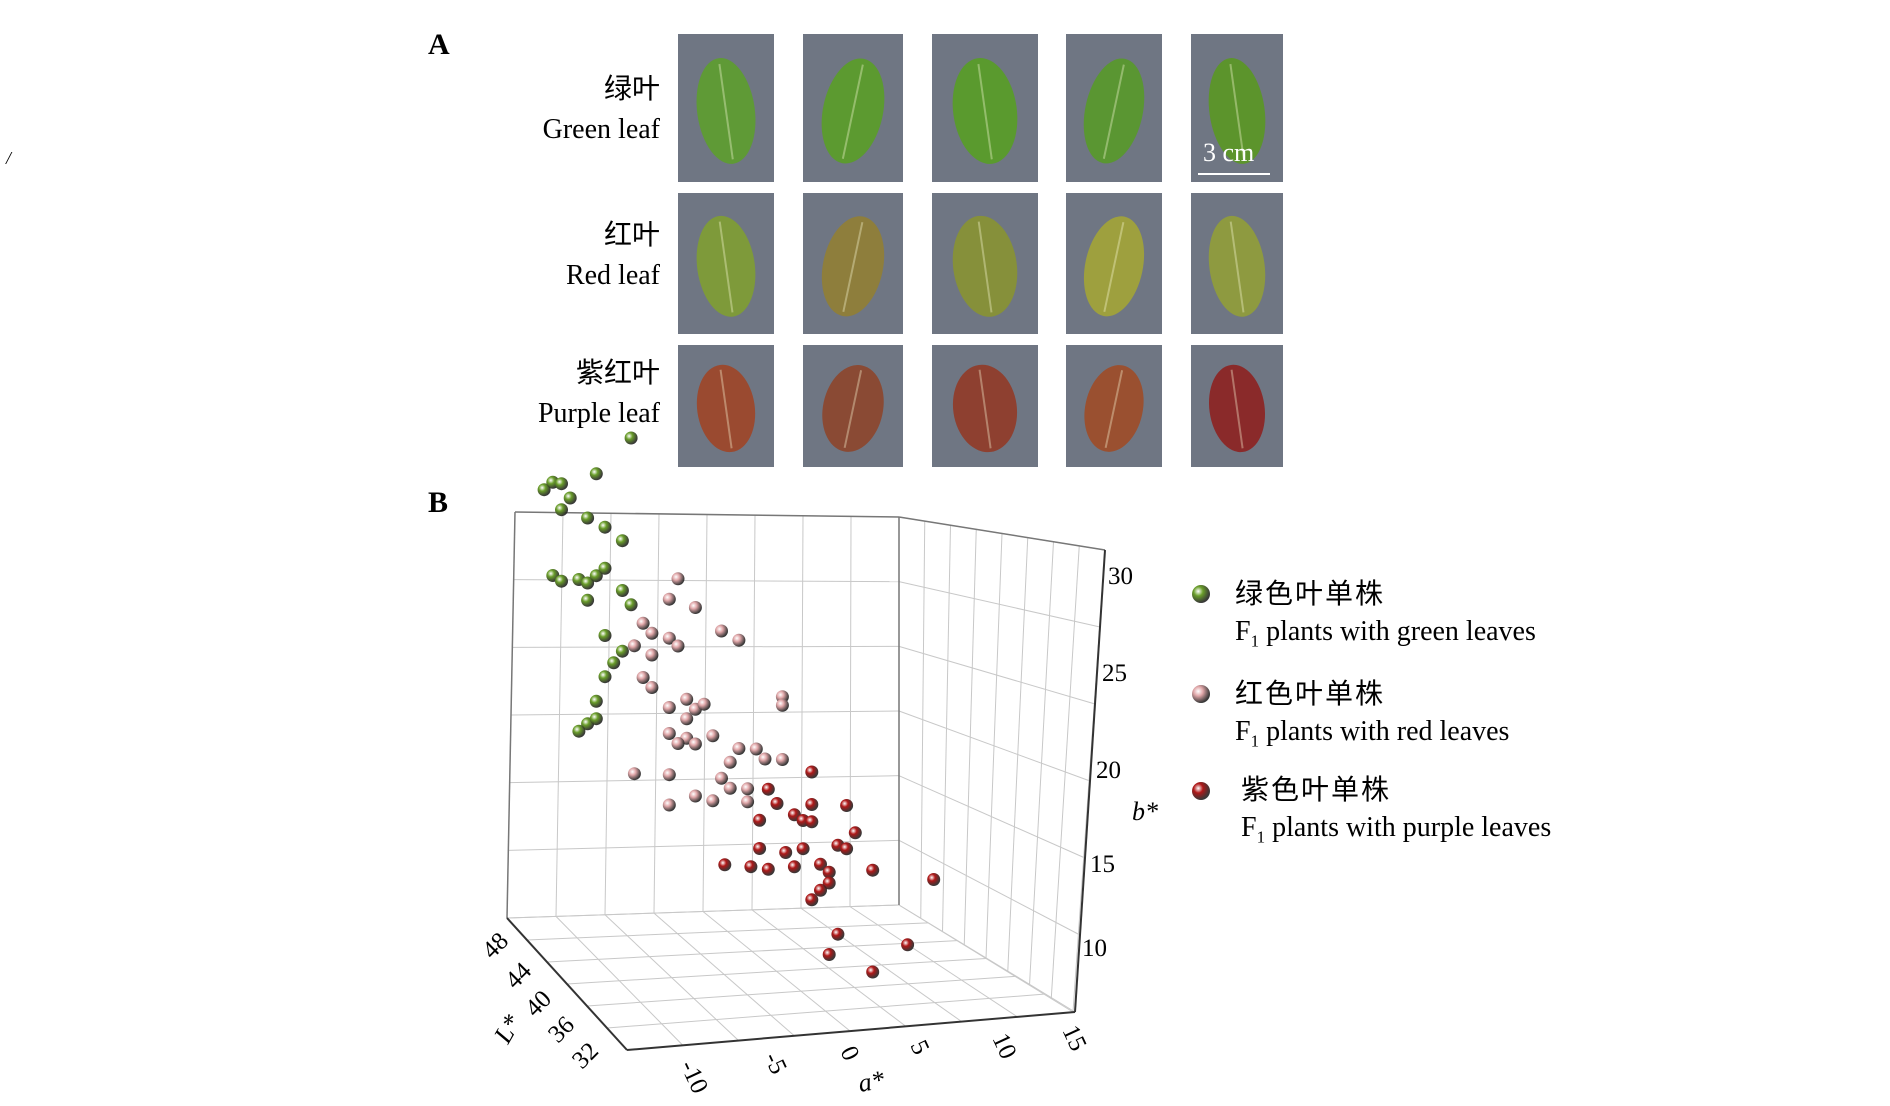 The width and height of the screenshot is (1890, 1106). What do you see at coordinates (438, 502) in the screenshot?
I see `panel-b-label: B` at bounding box center [438, 502].